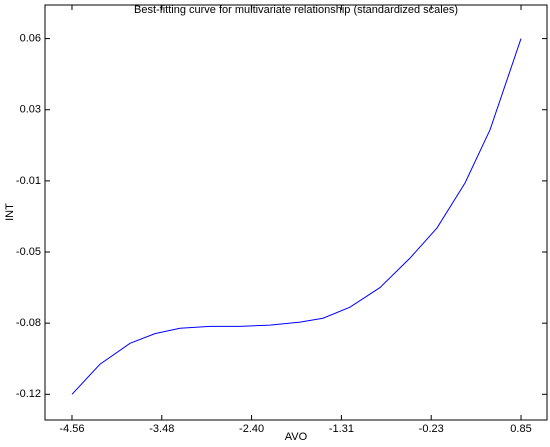  I want to click on y-axis-label: INT, so click(10, 212).